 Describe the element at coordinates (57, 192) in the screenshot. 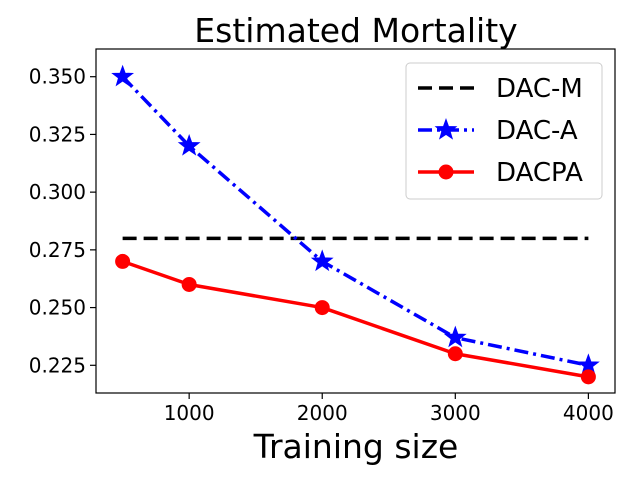

I see `y-tick-label: 0.300` at that location.